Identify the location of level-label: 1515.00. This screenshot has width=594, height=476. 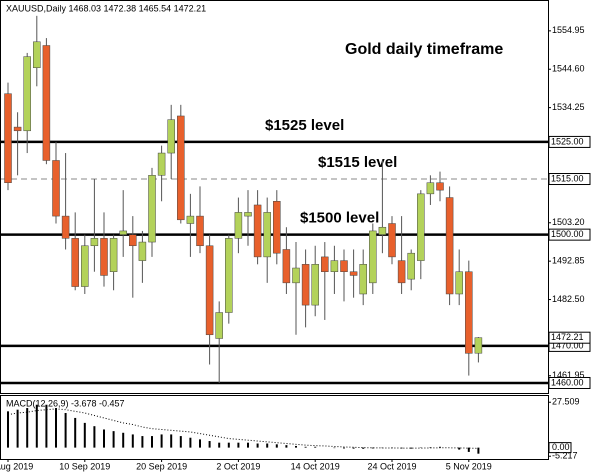
(567, 178).